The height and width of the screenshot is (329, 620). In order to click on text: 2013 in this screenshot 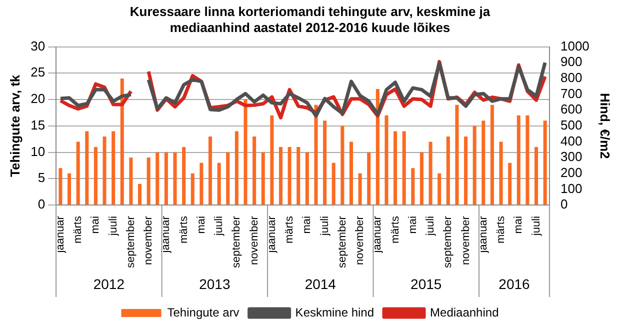, I will do `click(214, 284)`.